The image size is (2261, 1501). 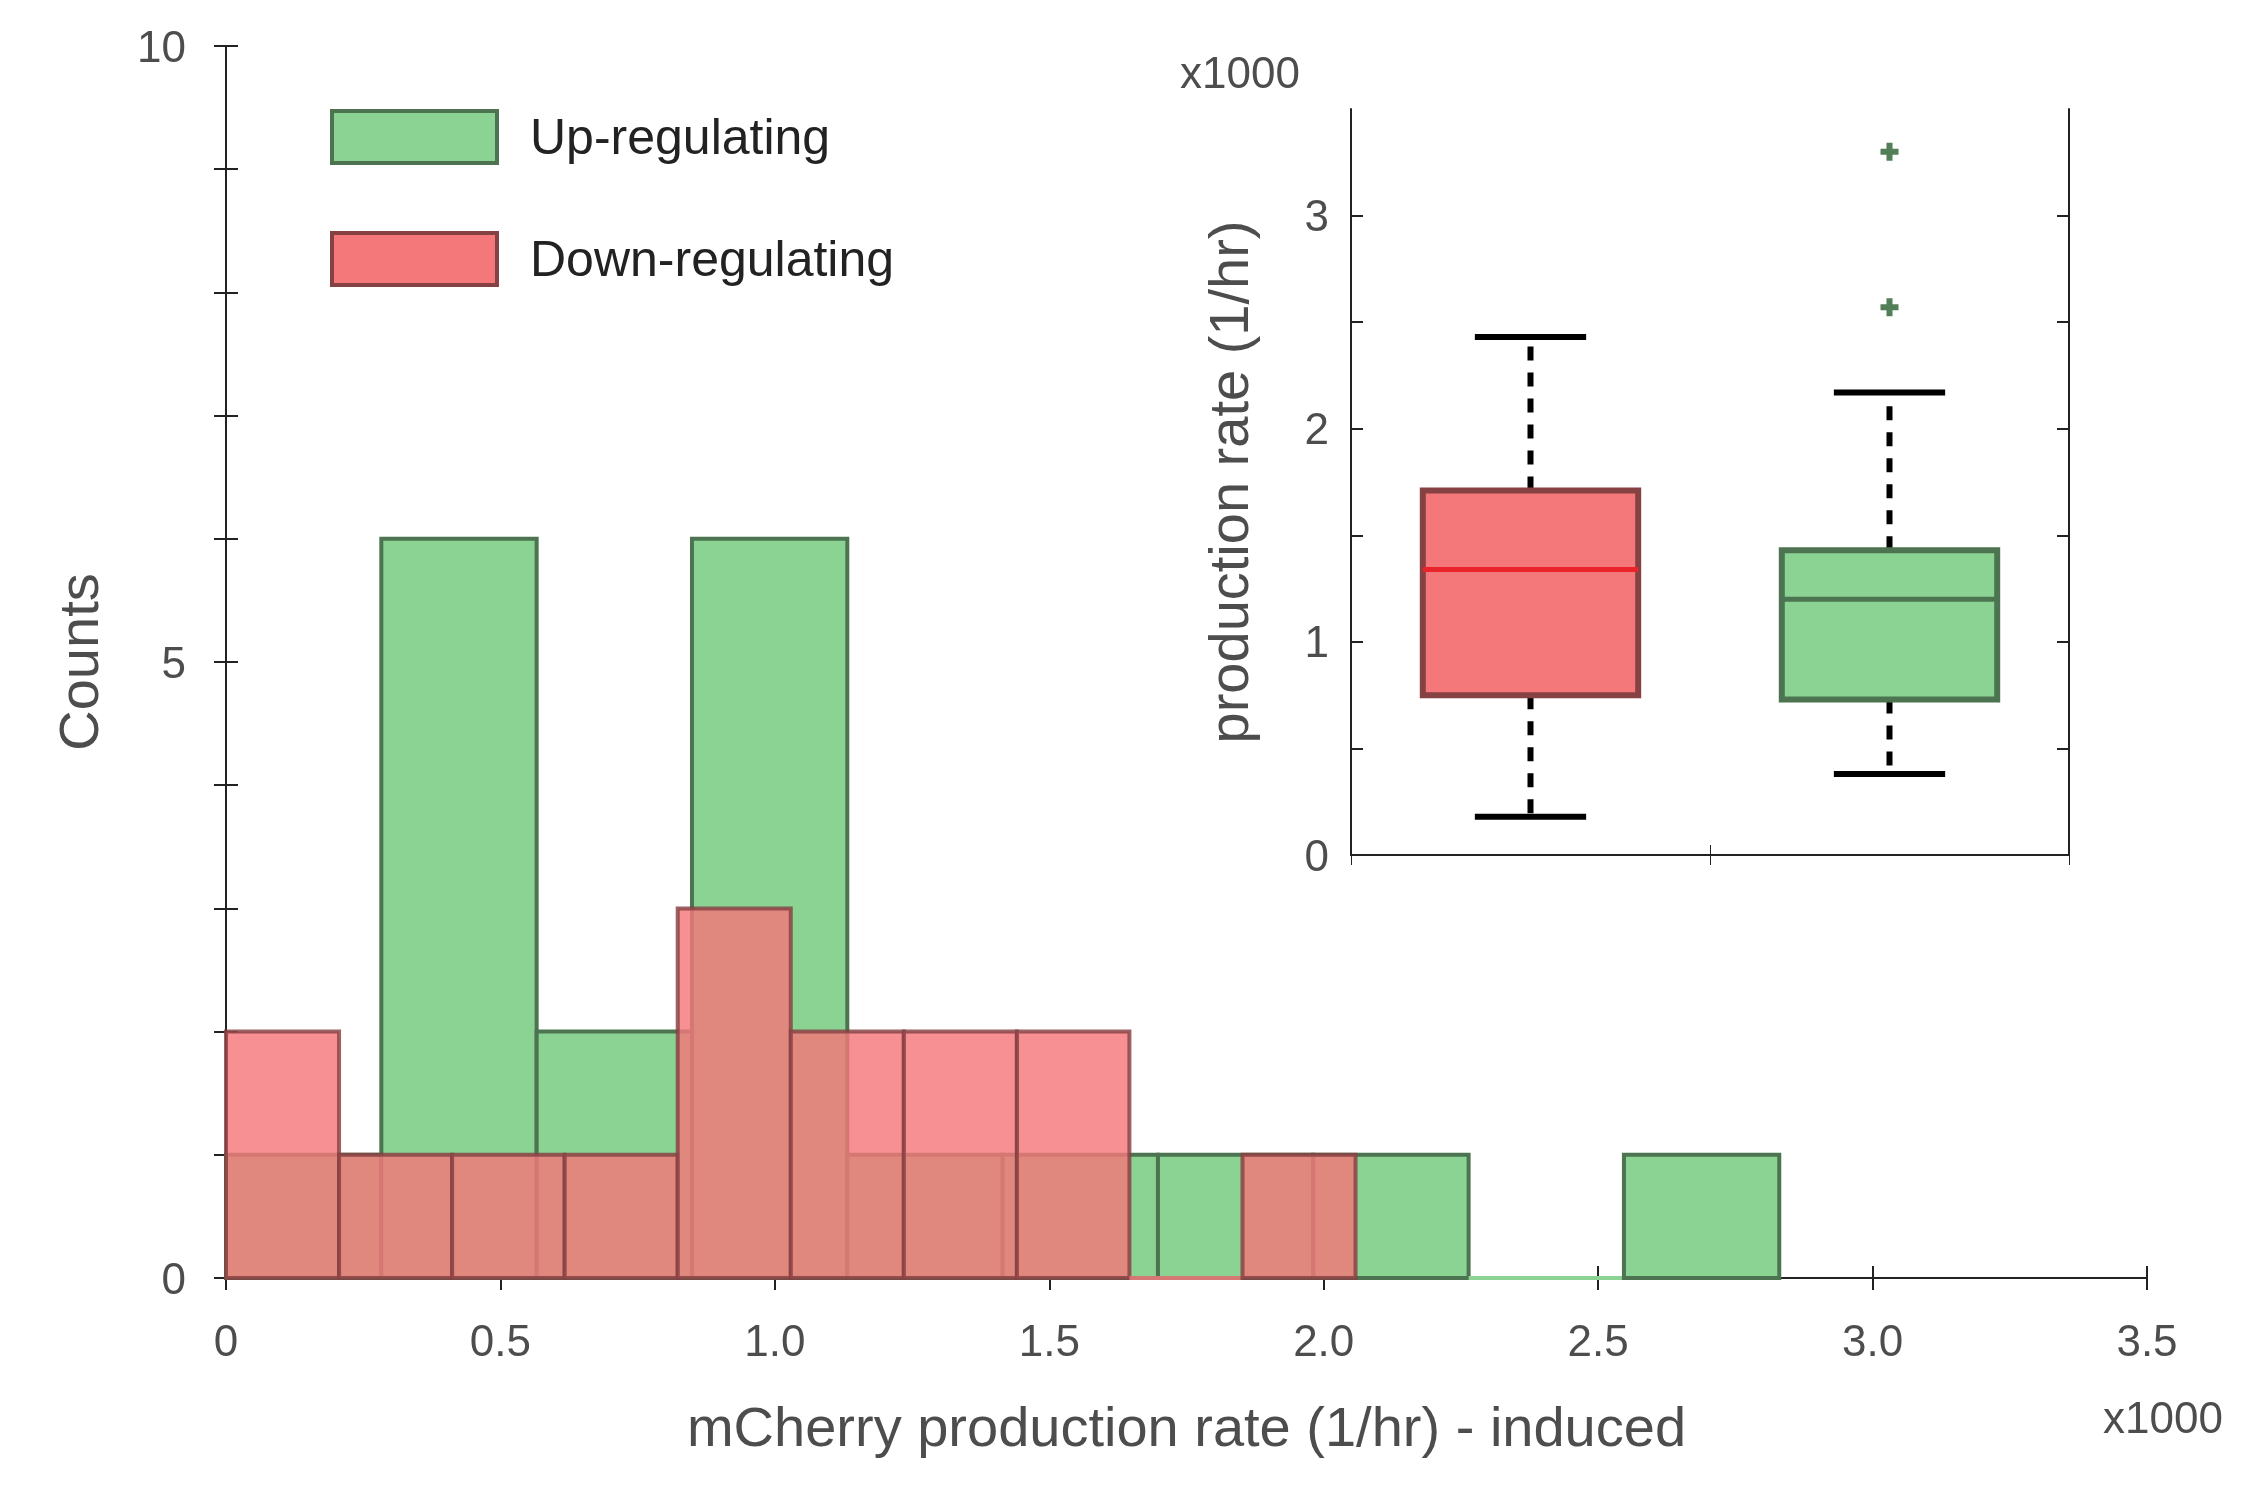 I want to click on x-tick-label: 1.0, so click(x=775, y=1340).